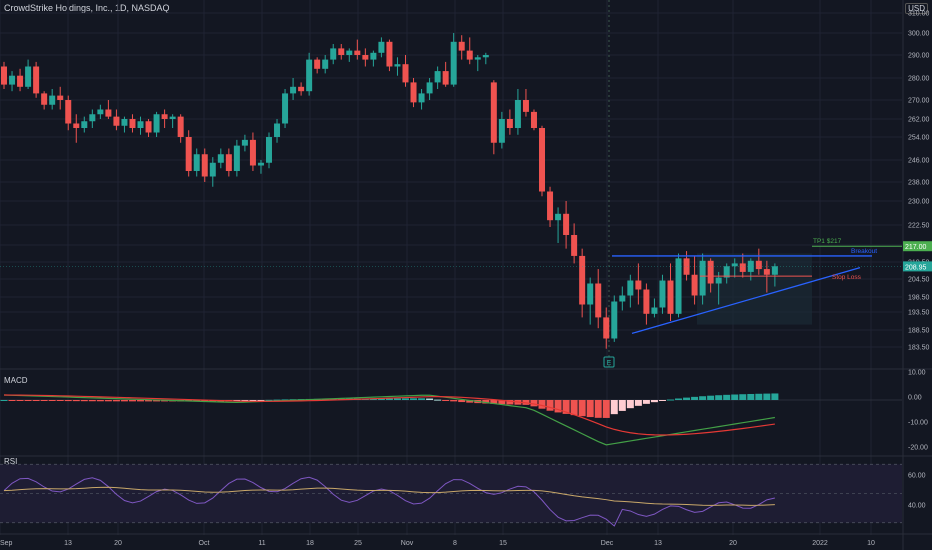 The height and width of the screenshot is (550, 932). I want to click on signal-line, so click(389, 415).